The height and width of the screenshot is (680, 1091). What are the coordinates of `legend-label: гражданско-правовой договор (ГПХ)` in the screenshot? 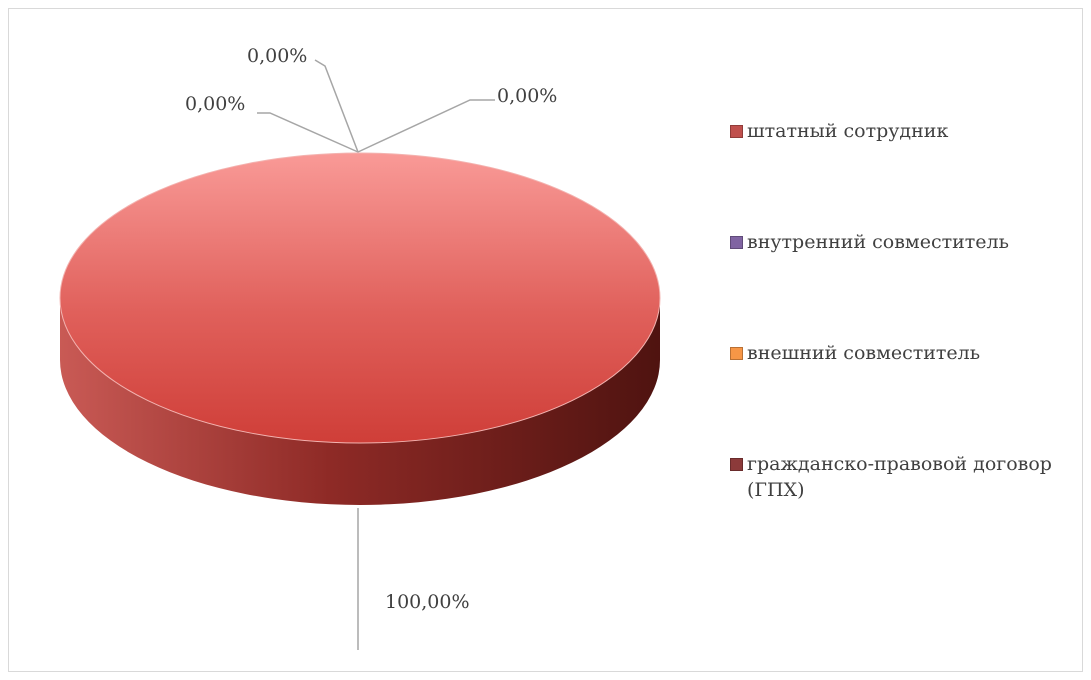 It's located at (899, 477).